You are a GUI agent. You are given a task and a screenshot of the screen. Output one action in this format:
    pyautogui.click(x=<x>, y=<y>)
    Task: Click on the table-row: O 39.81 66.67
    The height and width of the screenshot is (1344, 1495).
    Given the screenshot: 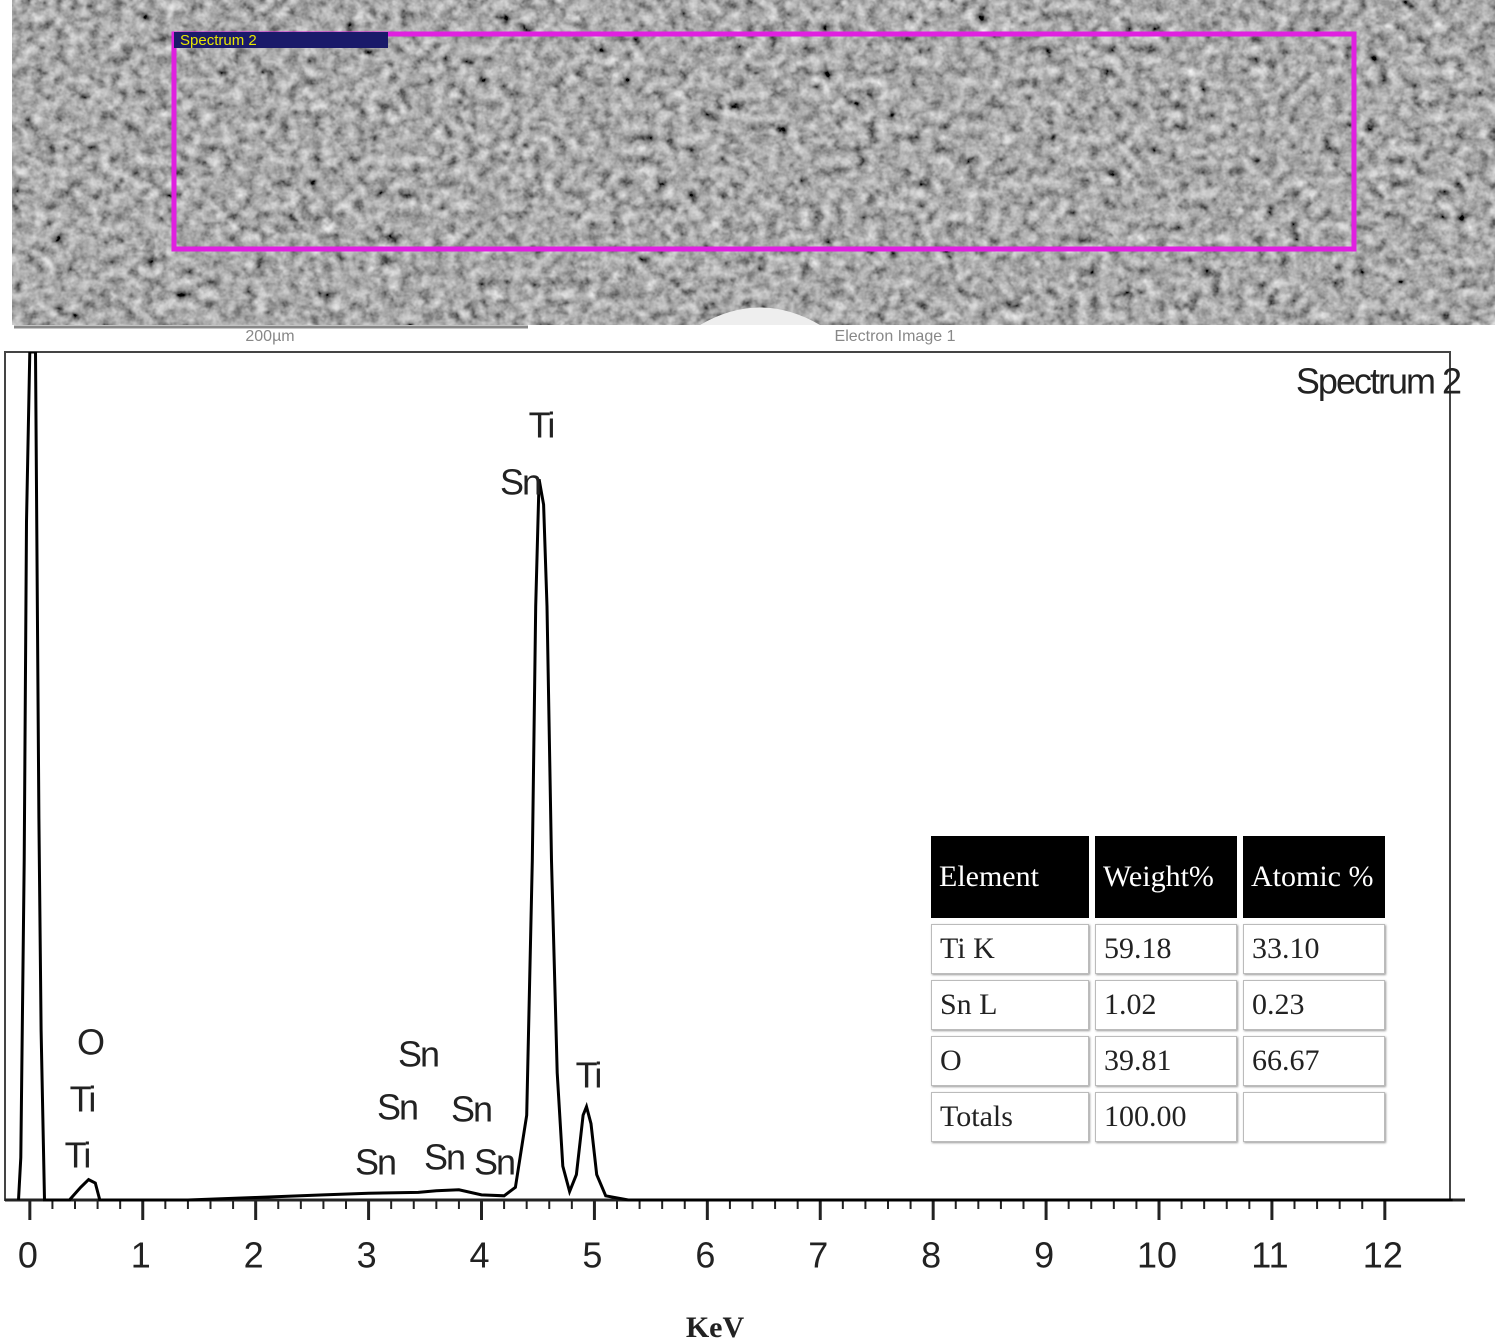 What is the action you would take?
    pyautogui.click(x=1158, y=1061)
    